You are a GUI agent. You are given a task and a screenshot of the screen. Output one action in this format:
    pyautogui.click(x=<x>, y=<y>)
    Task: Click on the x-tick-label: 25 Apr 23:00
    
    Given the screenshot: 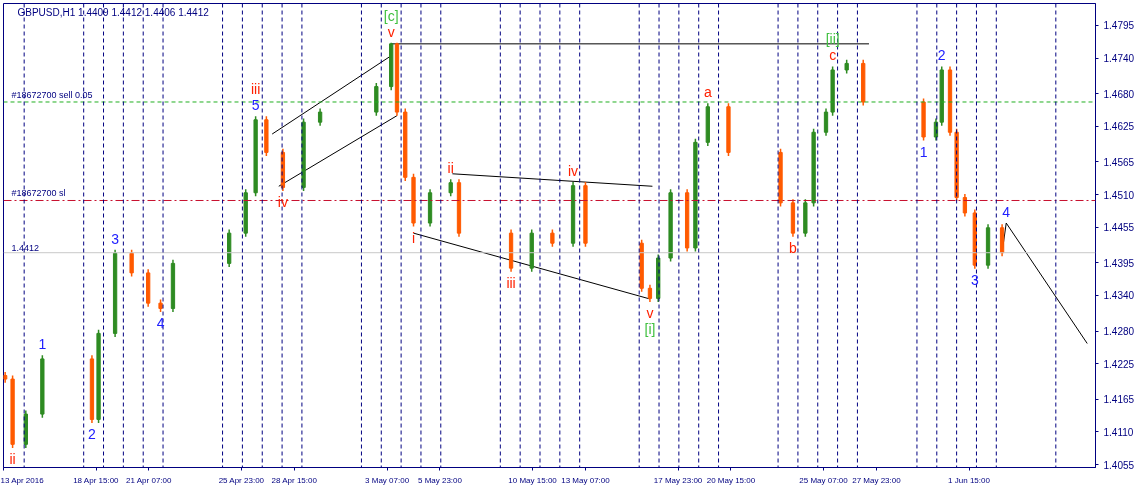 What is the action you would take?
    pyautogui.click(x=241, y=480)
    